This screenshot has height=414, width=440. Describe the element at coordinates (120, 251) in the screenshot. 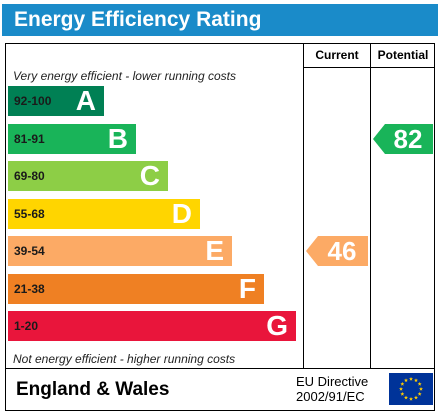

I see `band-e: 39-54 E` at that location.